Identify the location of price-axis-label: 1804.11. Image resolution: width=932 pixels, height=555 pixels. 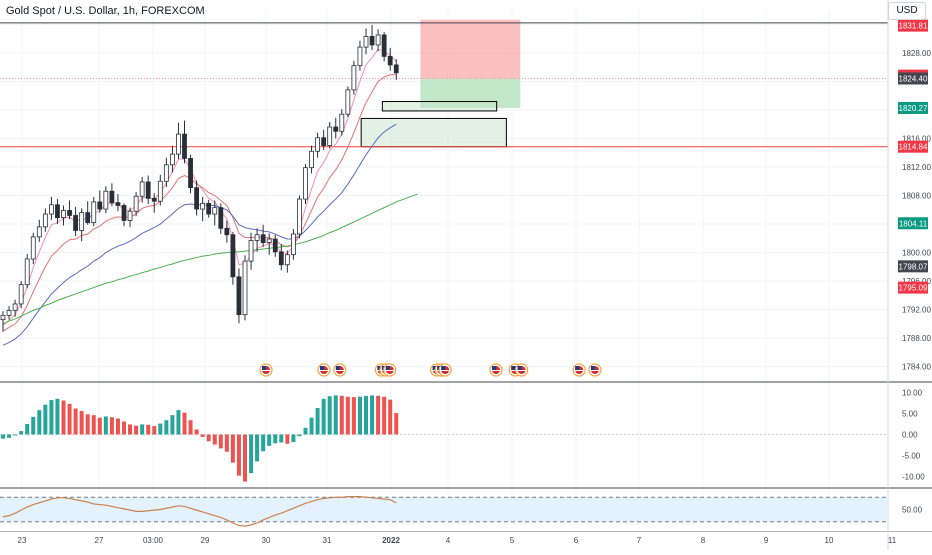
(913, 223).